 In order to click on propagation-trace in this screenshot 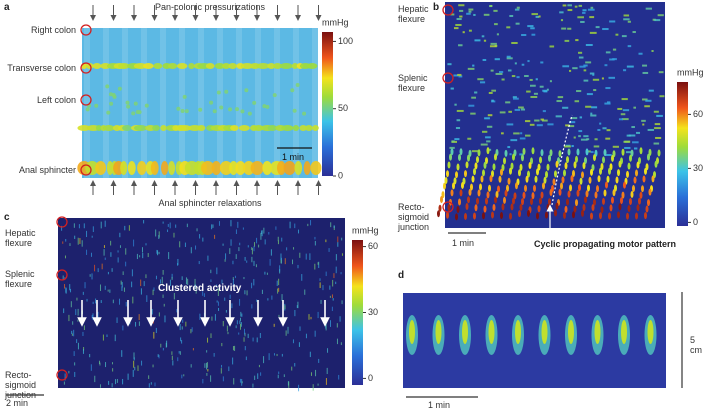, I will do `click(562, 160)`.